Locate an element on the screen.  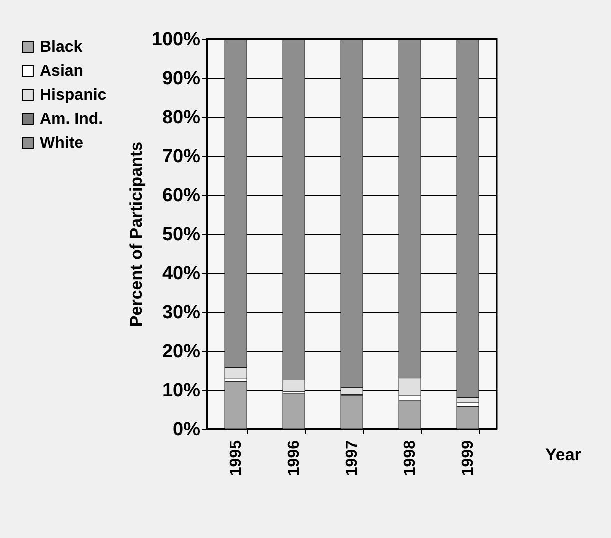
y-tick-label: 70% is located at coordinates (181, 157).